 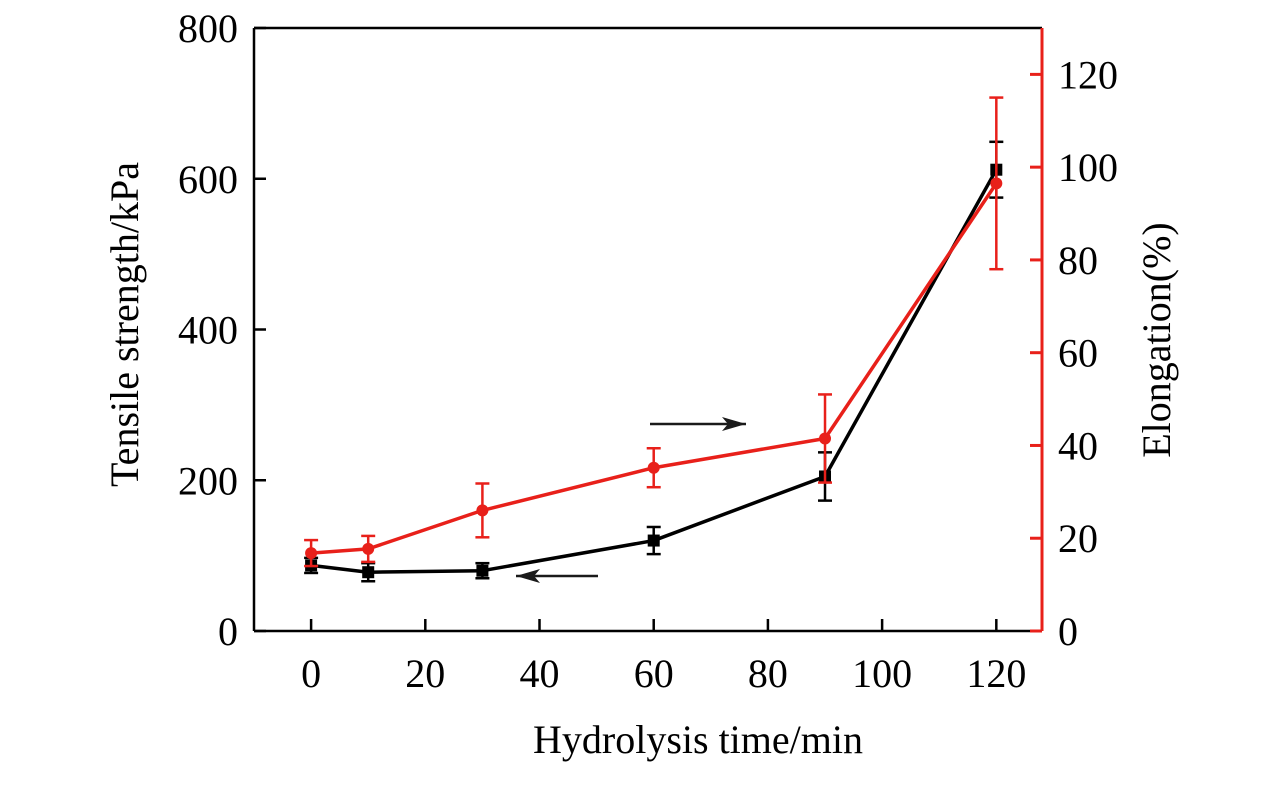 I want to click on y2-axis-title: Elongation(%), so click(x=1156, y=340).